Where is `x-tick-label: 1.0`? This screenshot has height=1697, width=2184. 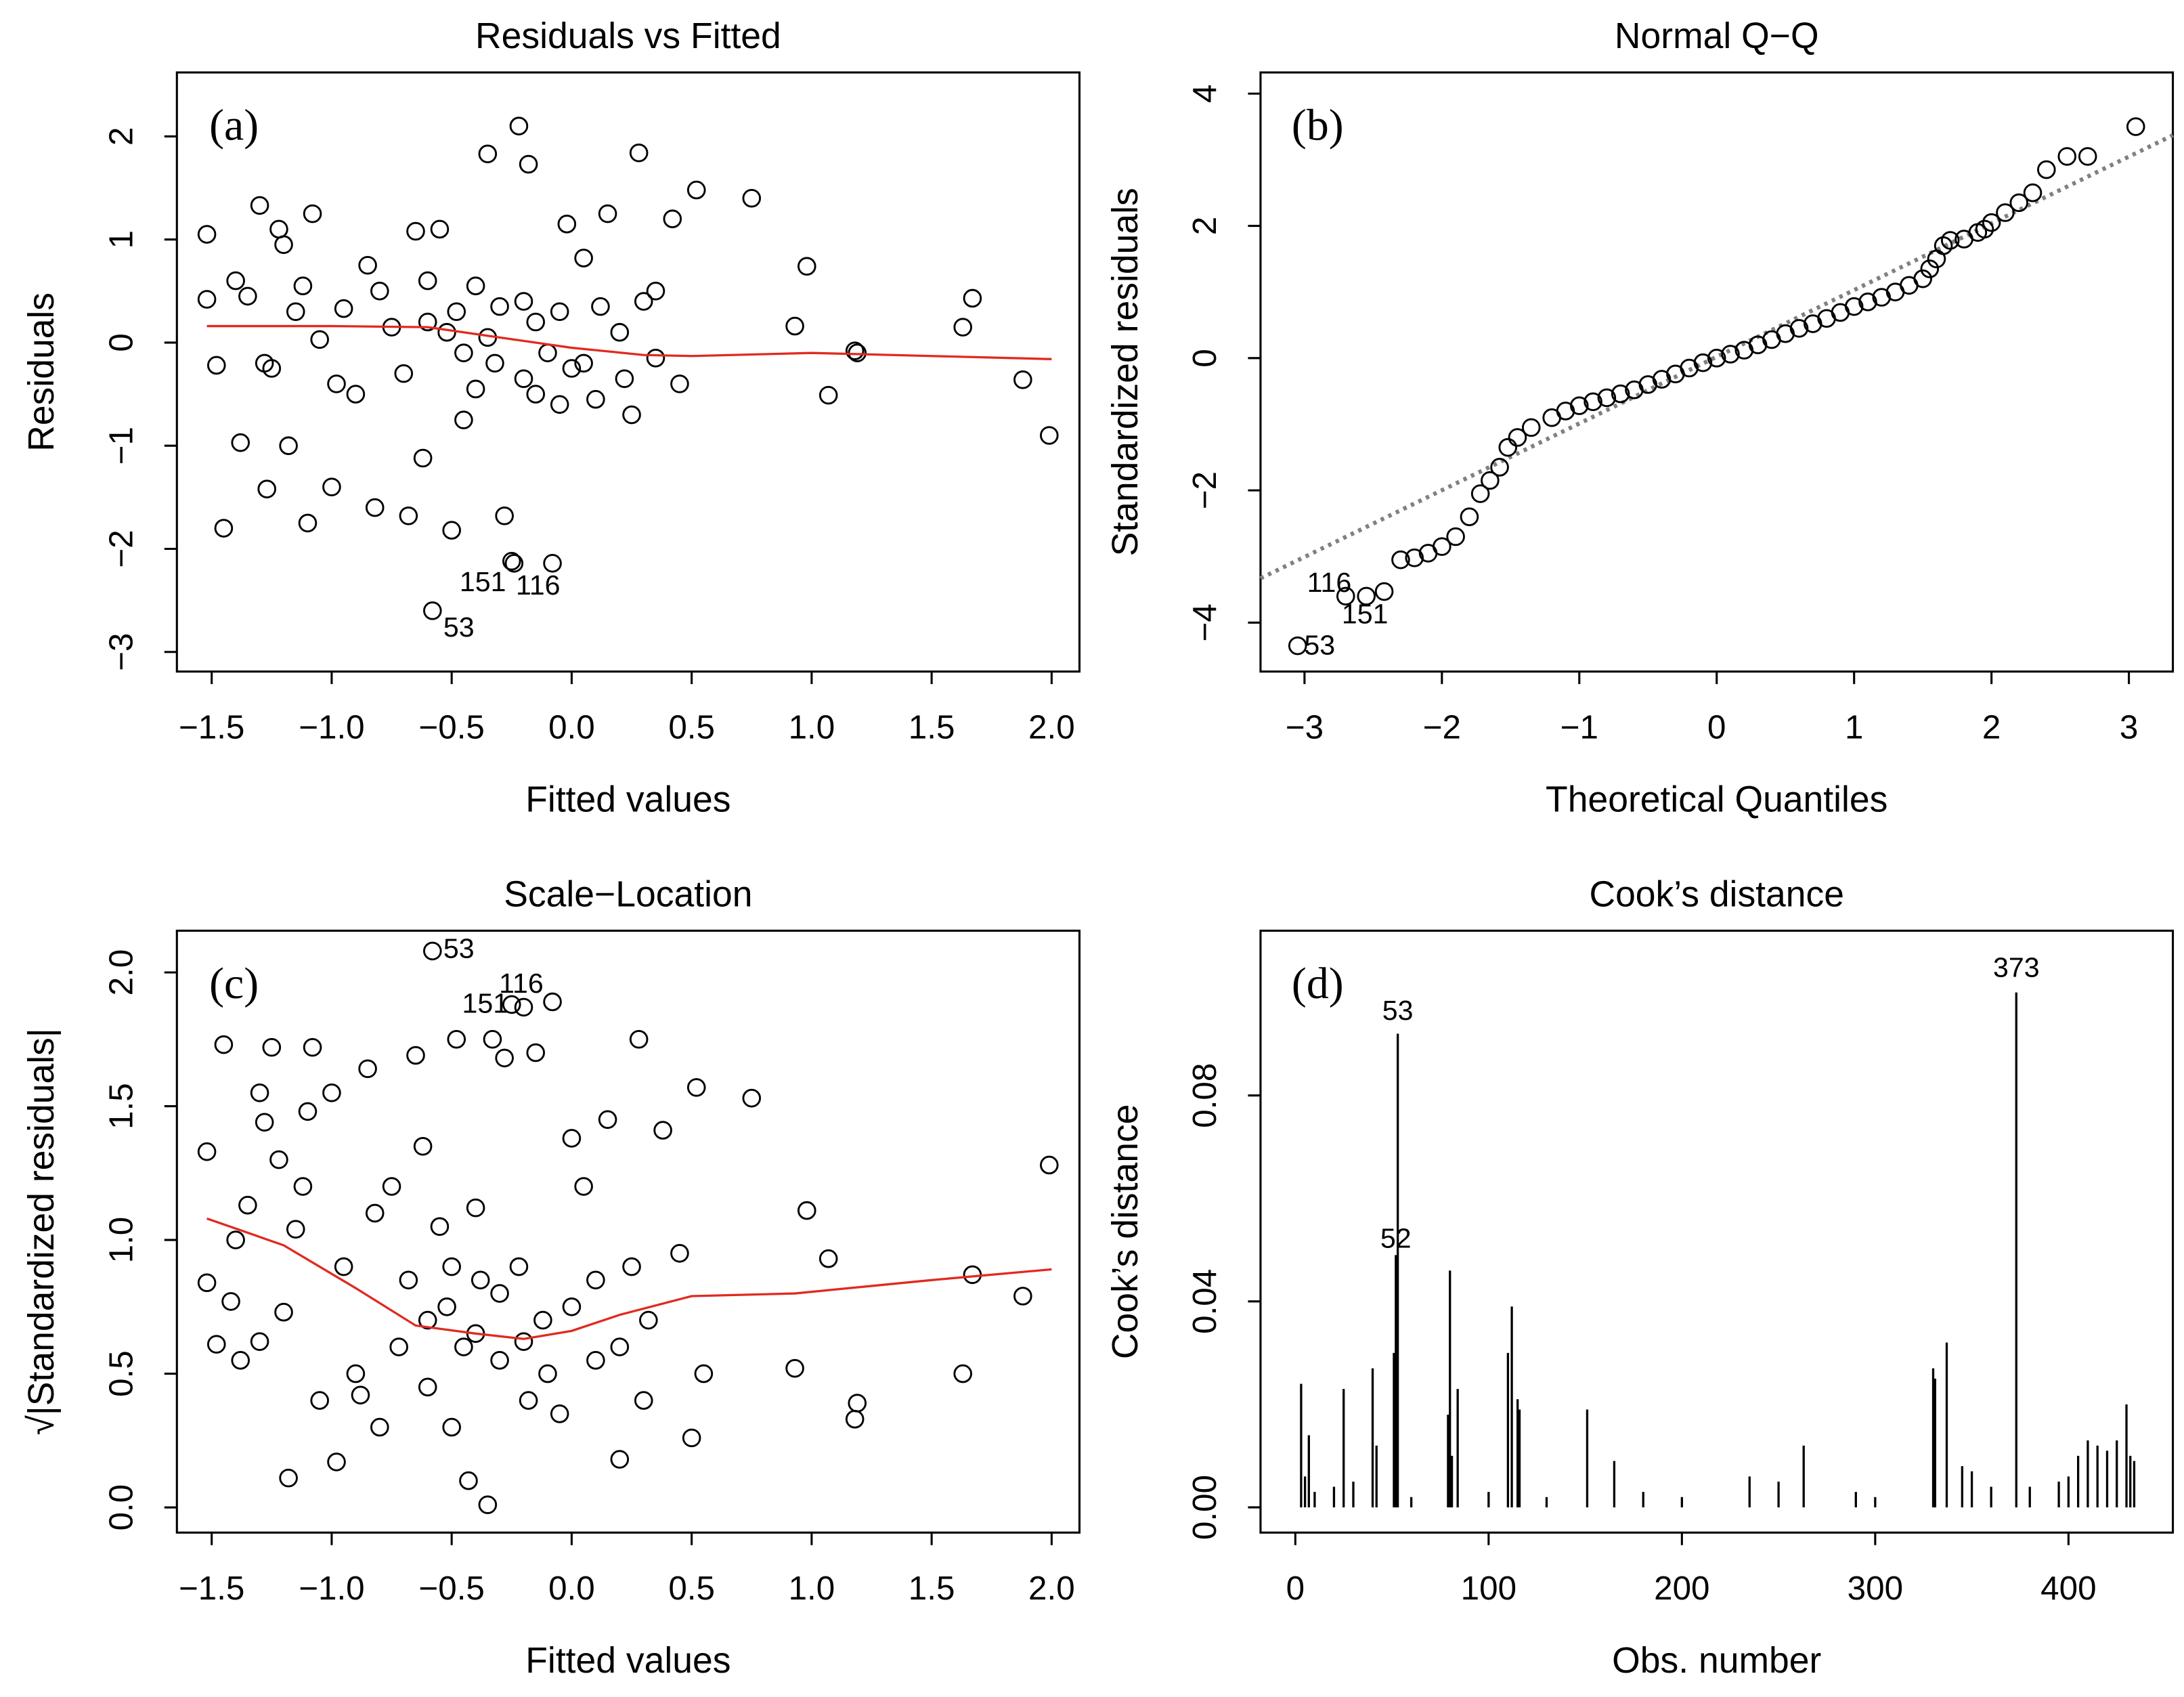
x-tick-label: 1.0 is located at coordinates (812, 1588).